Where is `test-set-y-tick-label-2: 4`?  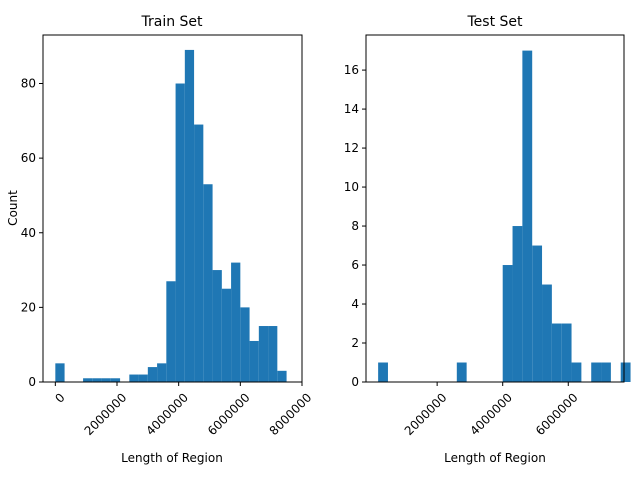 test-set-y-tick-label-2: 4 is located at coordinates (355, 304).